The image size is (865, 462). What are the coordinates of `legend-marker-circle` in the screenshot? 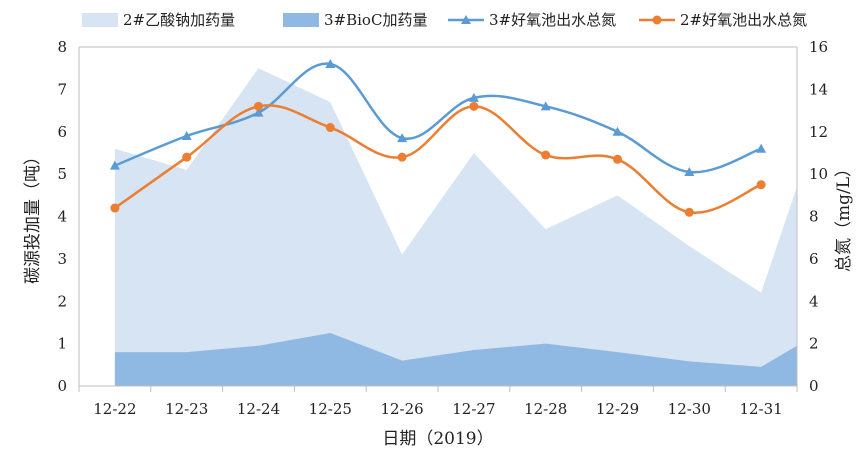 It's located at (657, 20).